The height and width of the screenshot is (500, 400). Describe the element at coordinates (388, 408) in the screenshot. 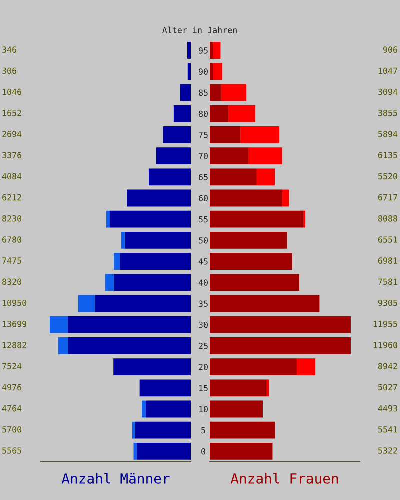

I see `text: 4493` at that location.